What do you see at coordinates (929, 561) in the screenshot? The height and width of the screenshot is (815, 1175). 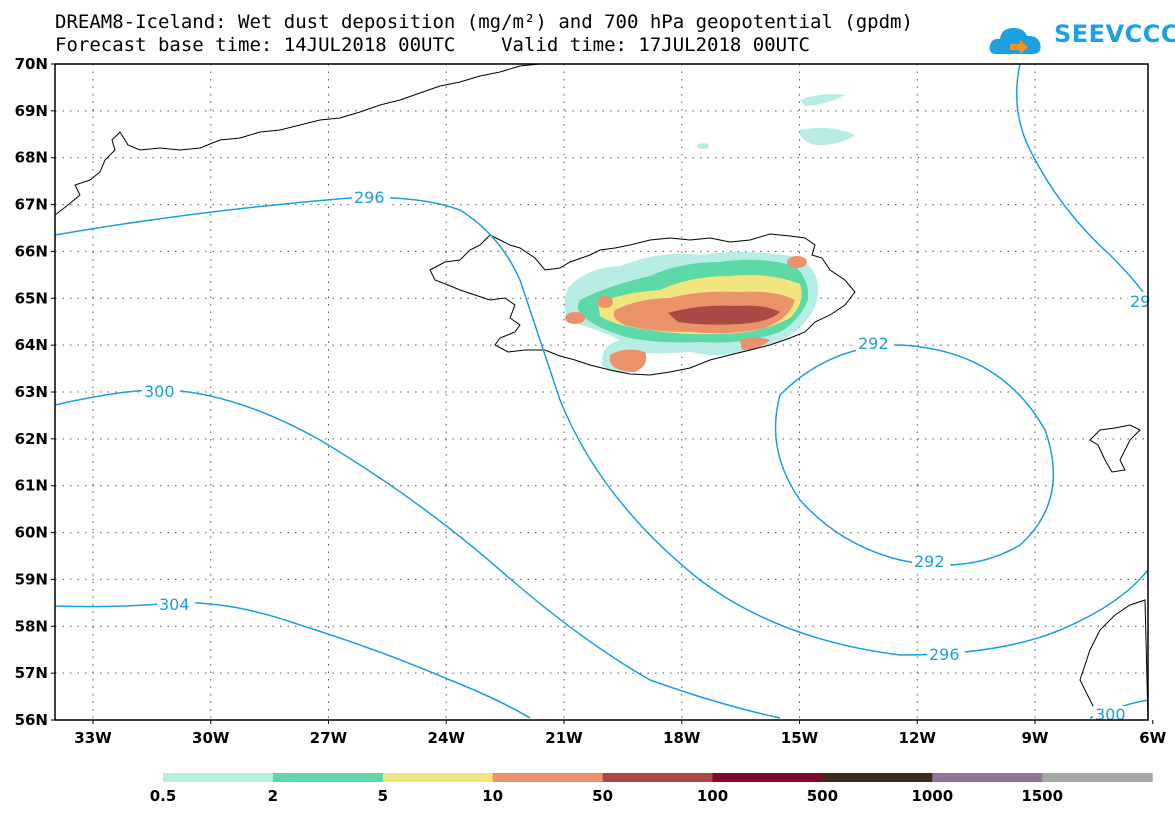 I see `contour-label-292-bottom: 292` at bounding box center [929, 561].